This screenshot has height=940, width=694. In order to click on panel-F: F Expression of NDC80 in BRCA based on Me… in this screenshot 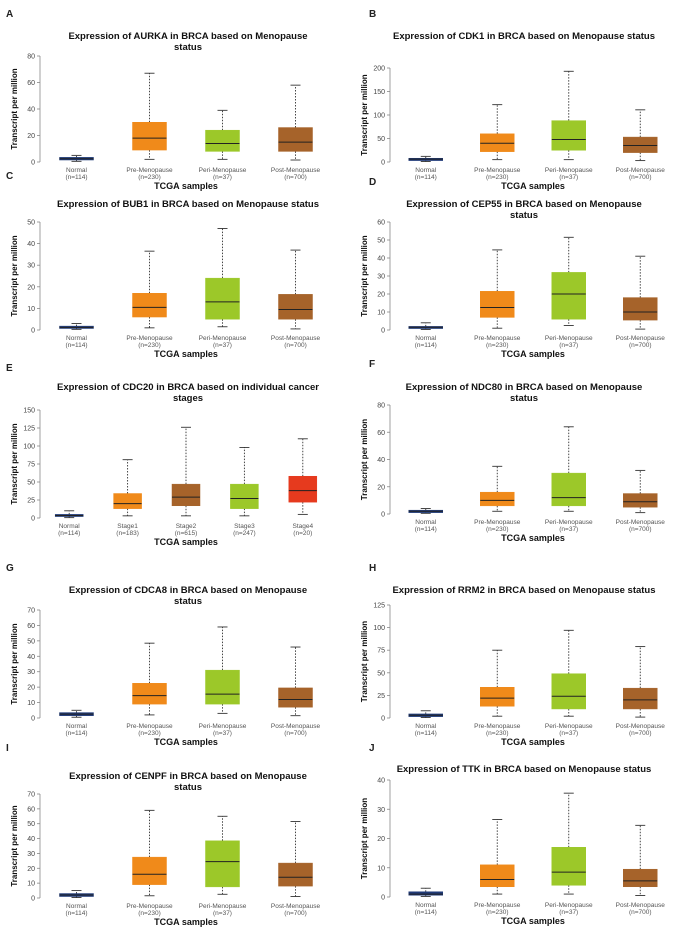, I will do `click(512, 451)`.